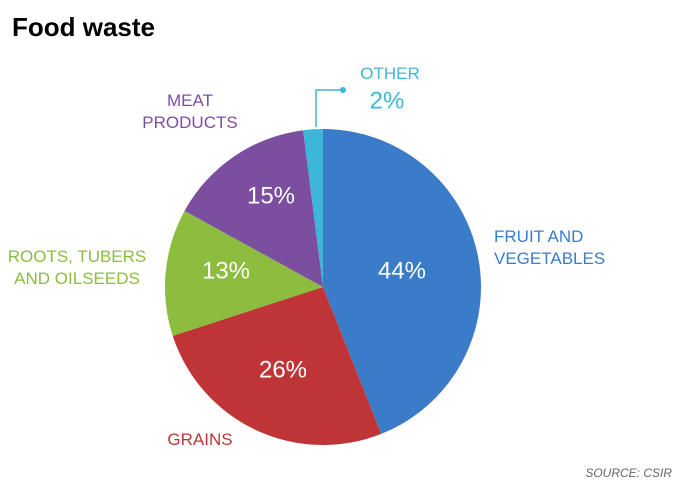 The width and height of the screenshot is (686, 494). What do you see at coordinates (387, 100) in the screenshot?
I see `value-label: 2%` at bounding box center [387, 100].